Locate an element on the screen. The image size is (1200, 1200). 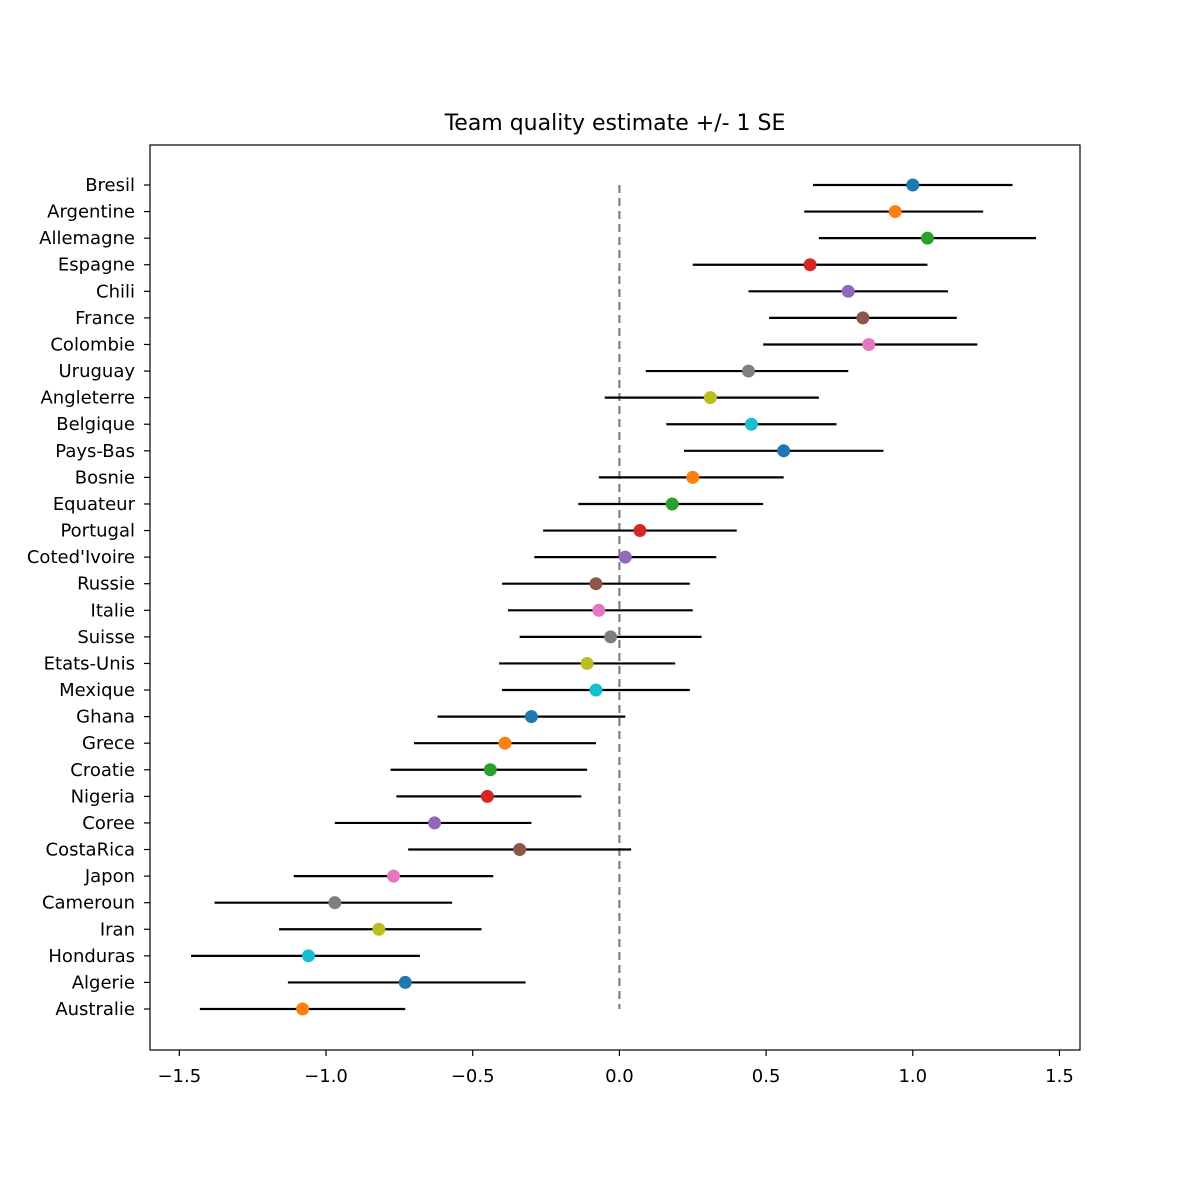
y-tick-label: Allemagne is located at coordinates (87, 238).